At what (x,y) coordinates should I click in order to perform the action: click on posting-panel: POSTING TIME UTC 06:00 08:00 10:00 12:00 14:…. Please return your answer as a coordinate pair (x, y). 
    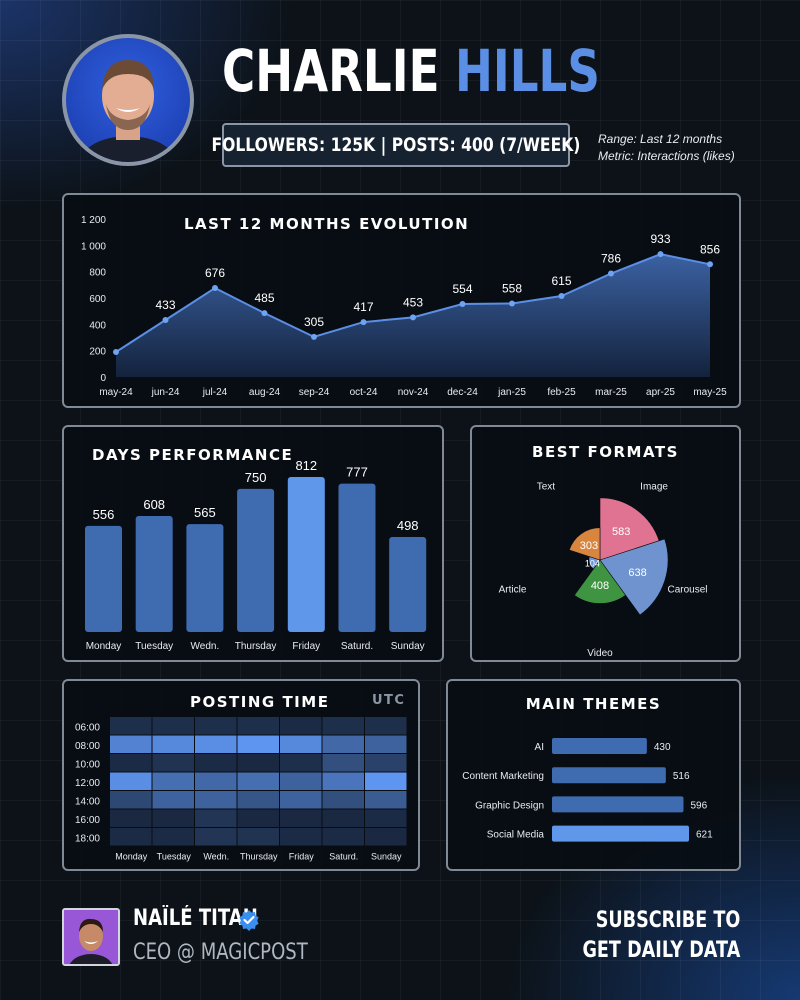
    Looking at the image, I should click on (241, 775).